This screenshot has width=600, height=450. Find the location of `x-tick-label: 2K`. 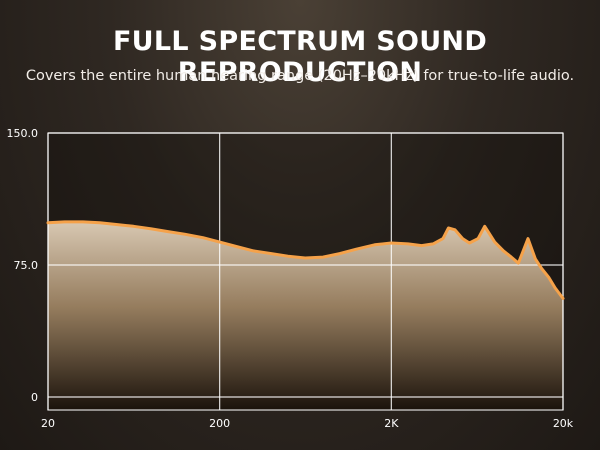

x-tick-label: 2K is located at coordinates (391, 423).